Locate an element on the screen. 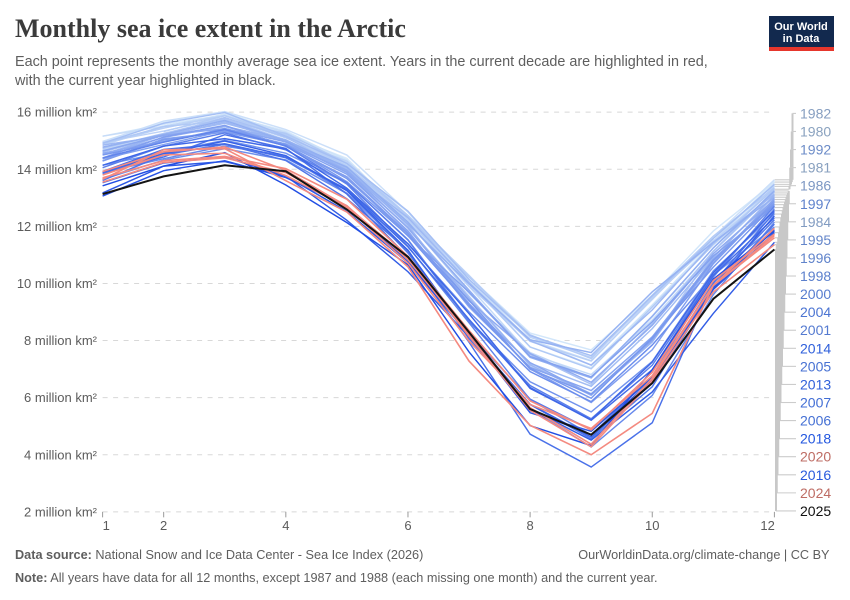 Image resolution: width=850 pixels, height=600 pixels. svg-text: 2000 is located at coordinates (815, 294).